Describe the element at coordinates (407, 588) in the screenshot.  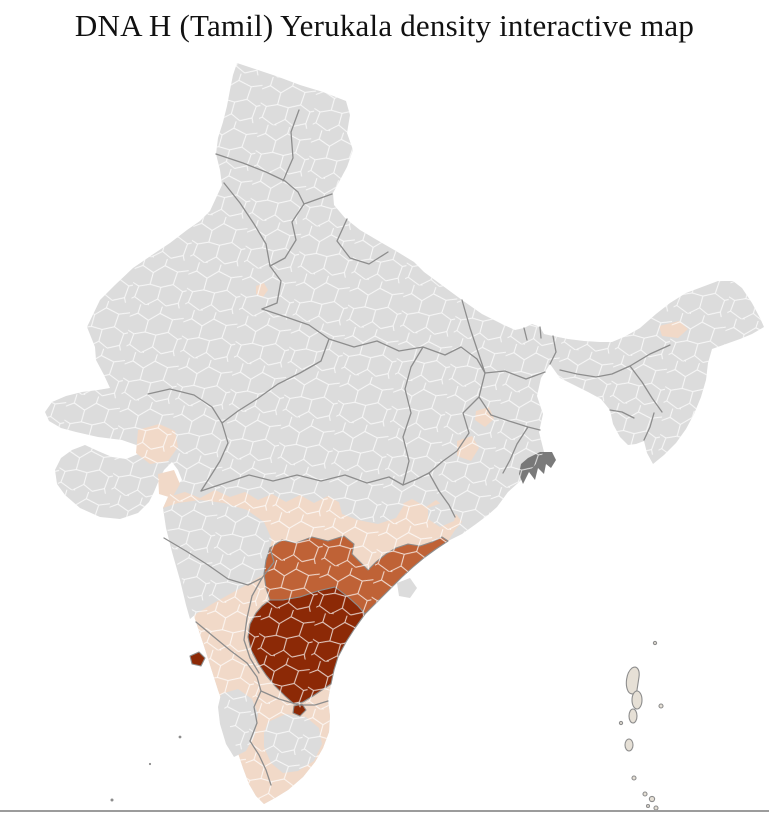
I see `no-data-krishna-delta` at that location.